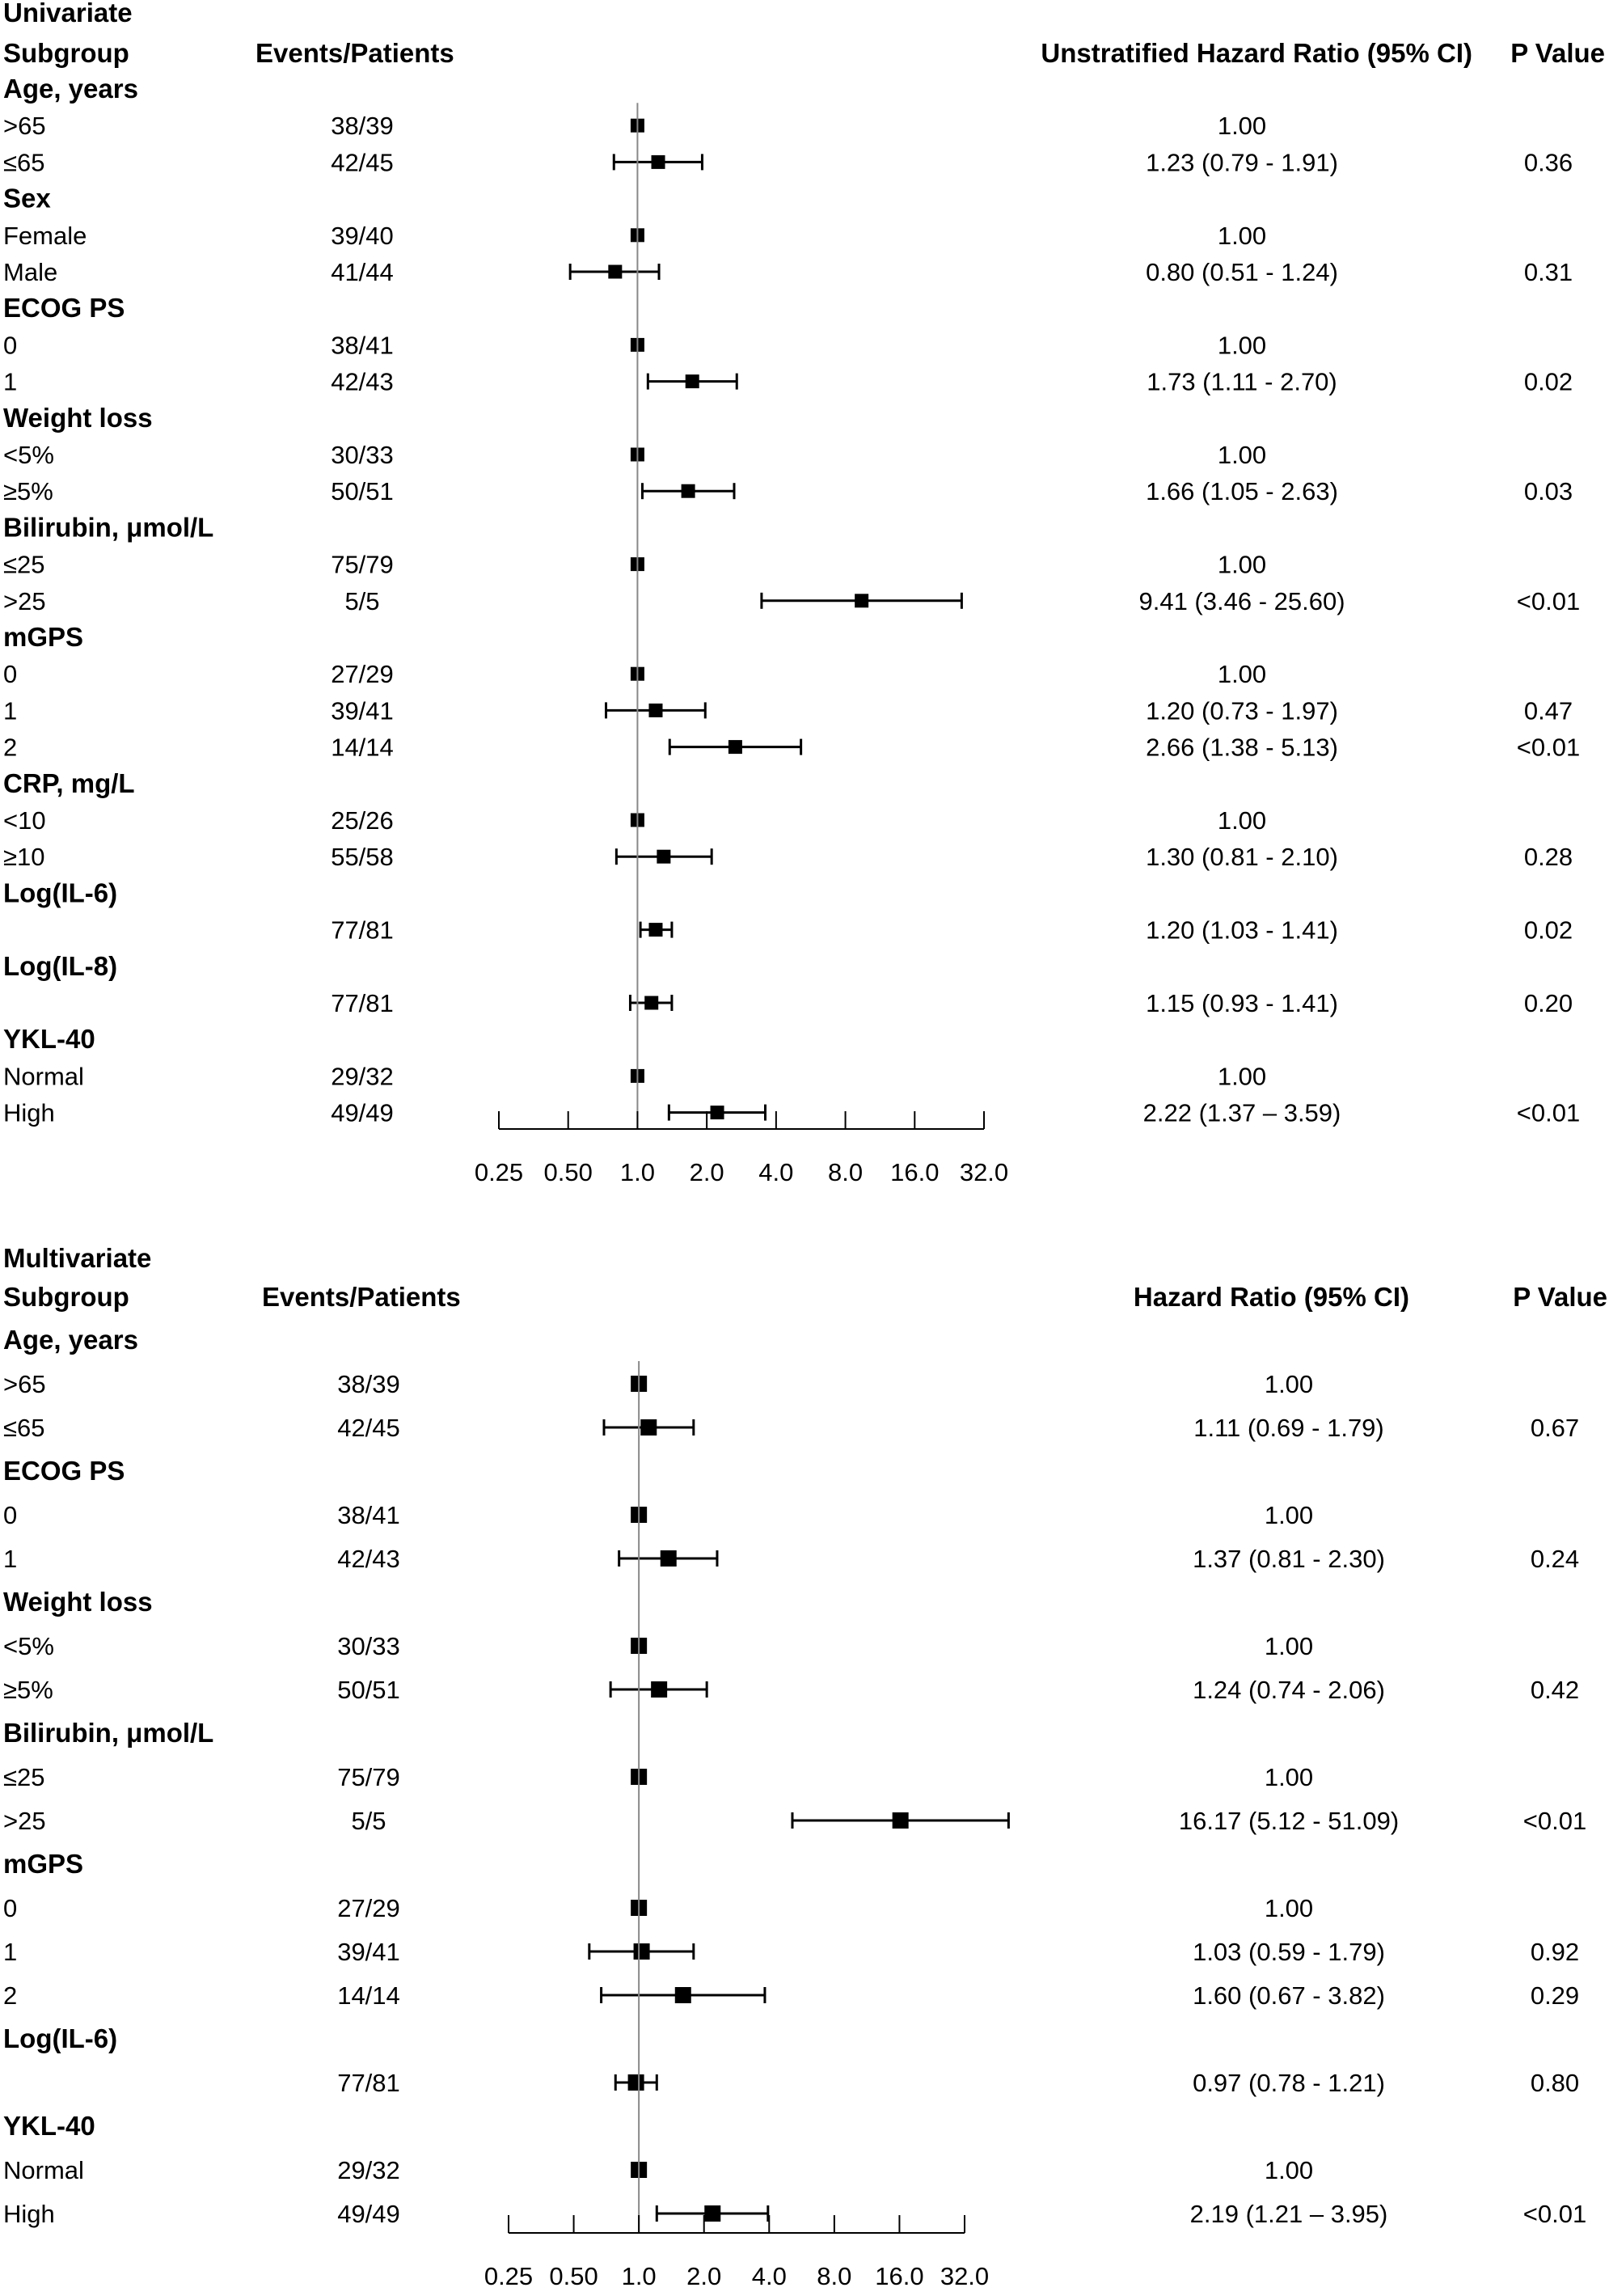 The height and width of the screenshot is (2296, 1609). What do you see at coordinates (1555, 1995) in the screenshot?
I see `p-value: 0.29` at bounding box center [1555, 1995].